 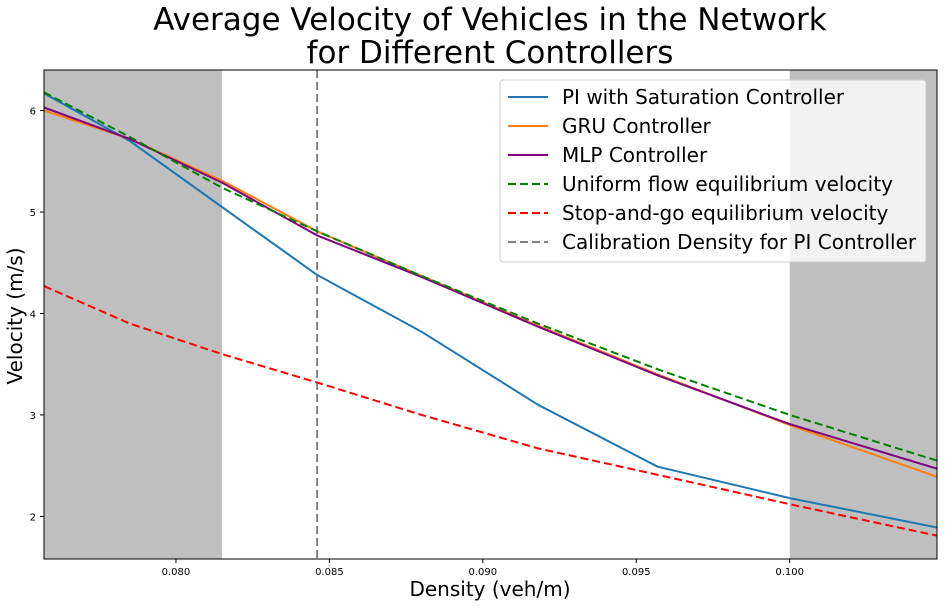 I want to click on legend-label-3: MLP Controller, so click(x=635, y=155).